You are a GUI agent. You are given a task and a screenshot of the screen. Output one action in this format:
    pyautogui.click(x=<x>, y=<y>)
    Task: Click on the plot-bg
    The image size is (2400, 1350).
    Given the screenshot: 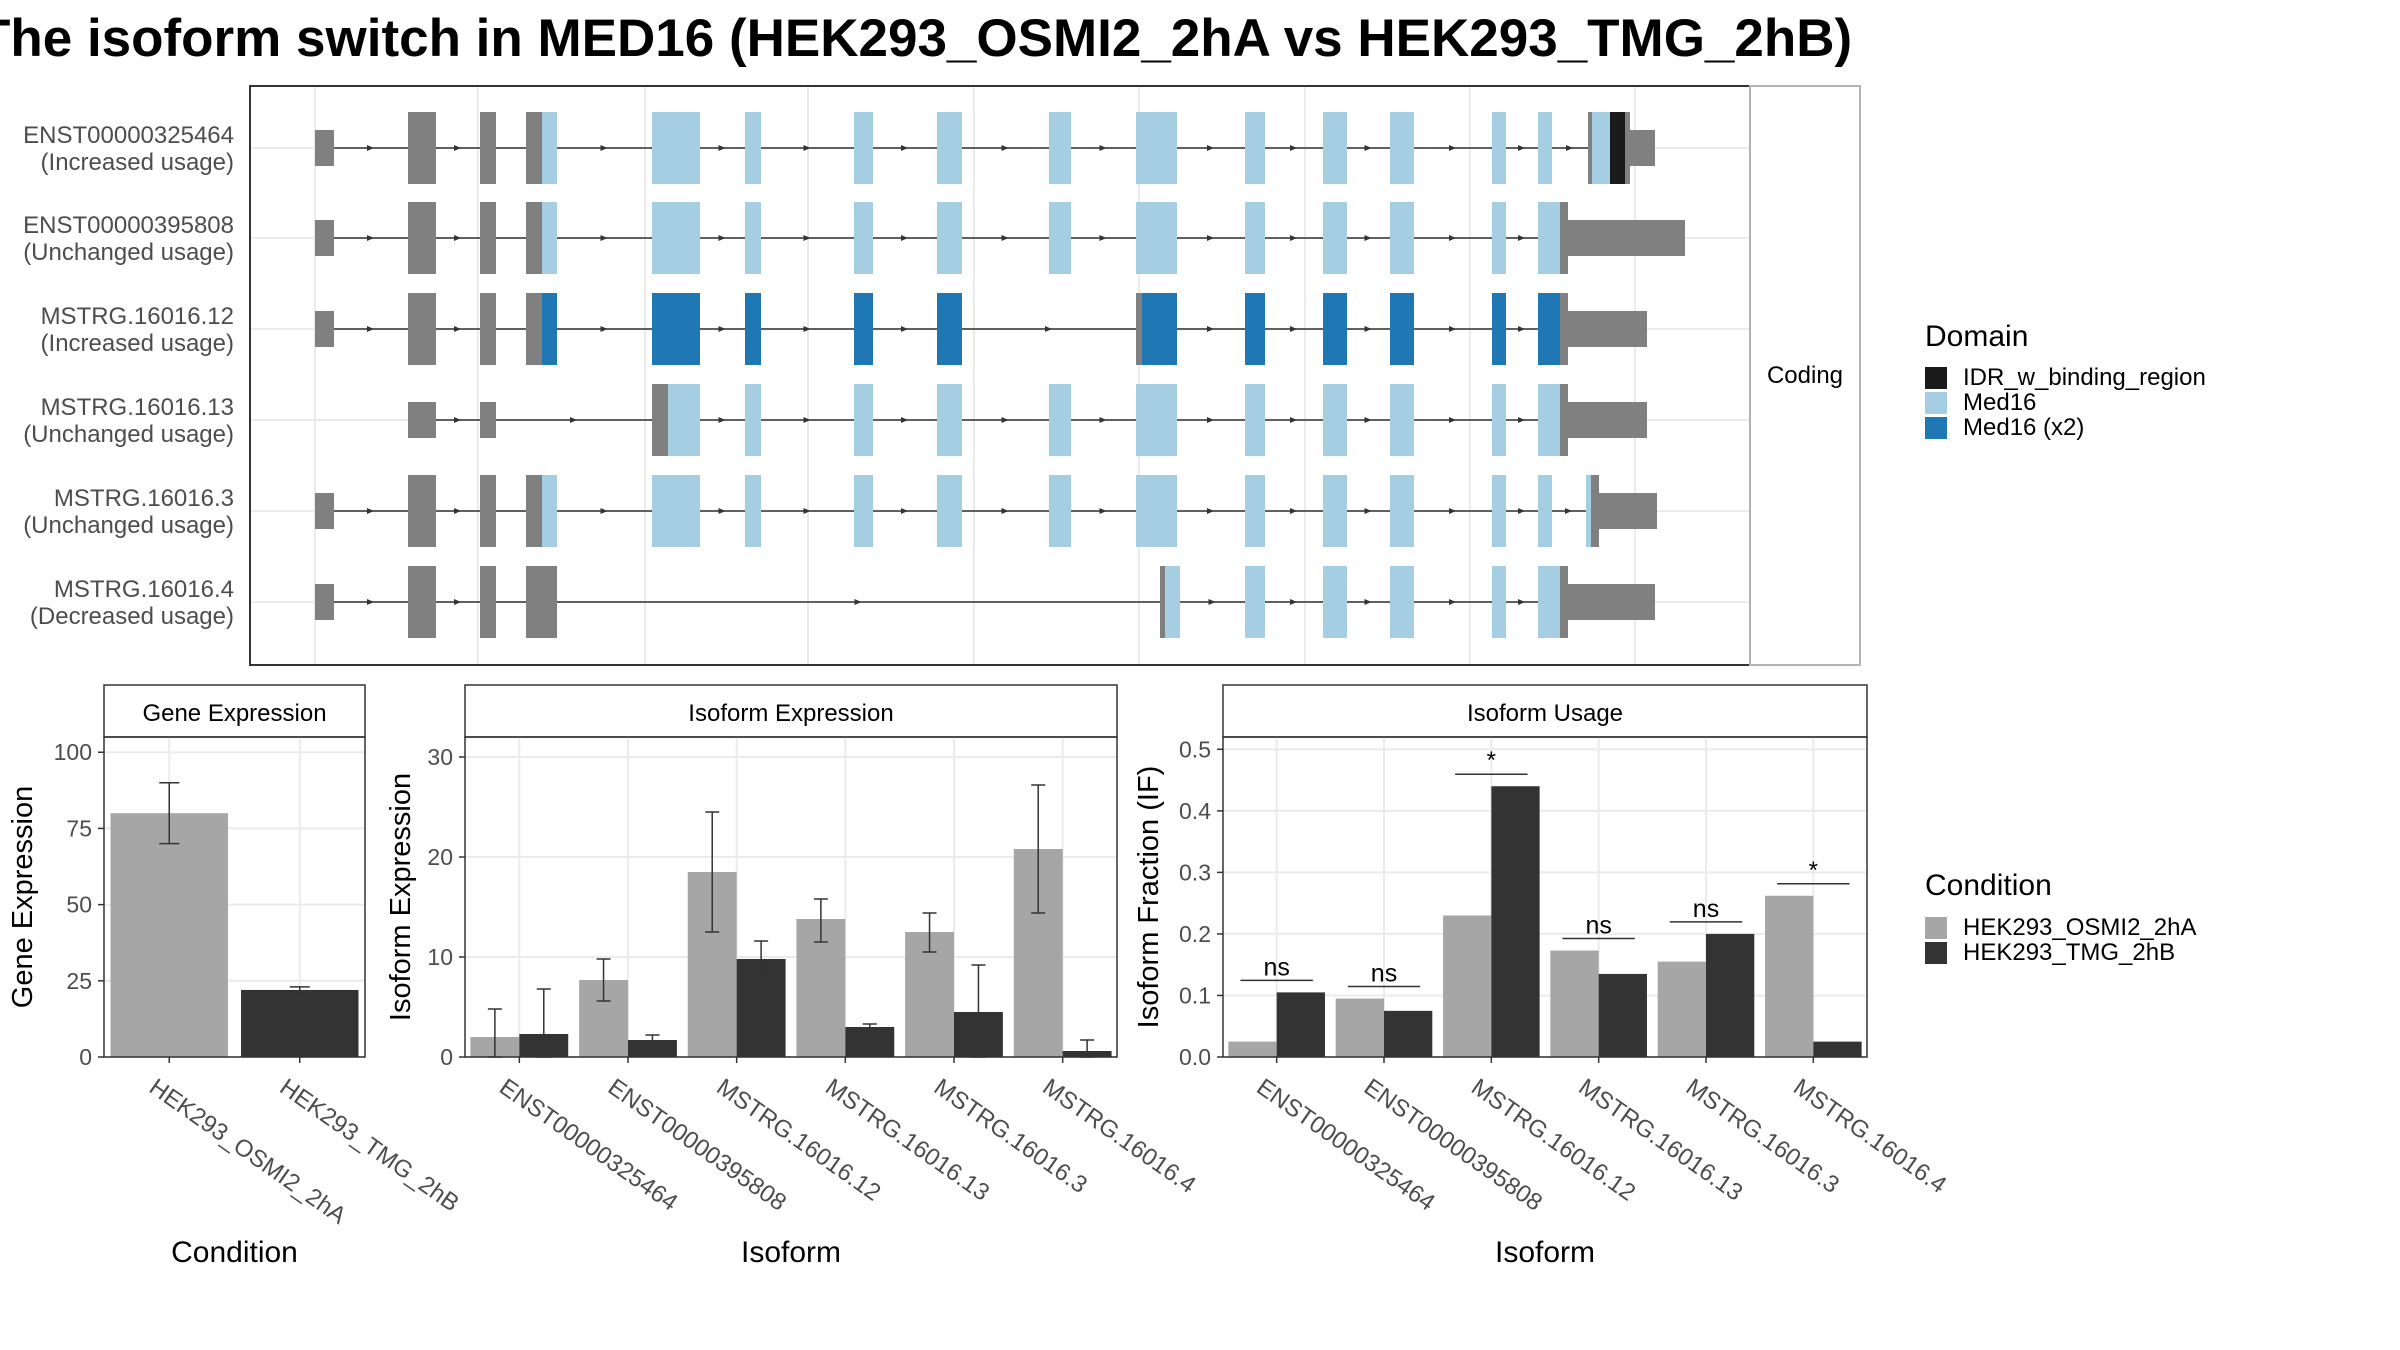 What is the action you would take?
    pyautogui.click(x=791, y=897)
    